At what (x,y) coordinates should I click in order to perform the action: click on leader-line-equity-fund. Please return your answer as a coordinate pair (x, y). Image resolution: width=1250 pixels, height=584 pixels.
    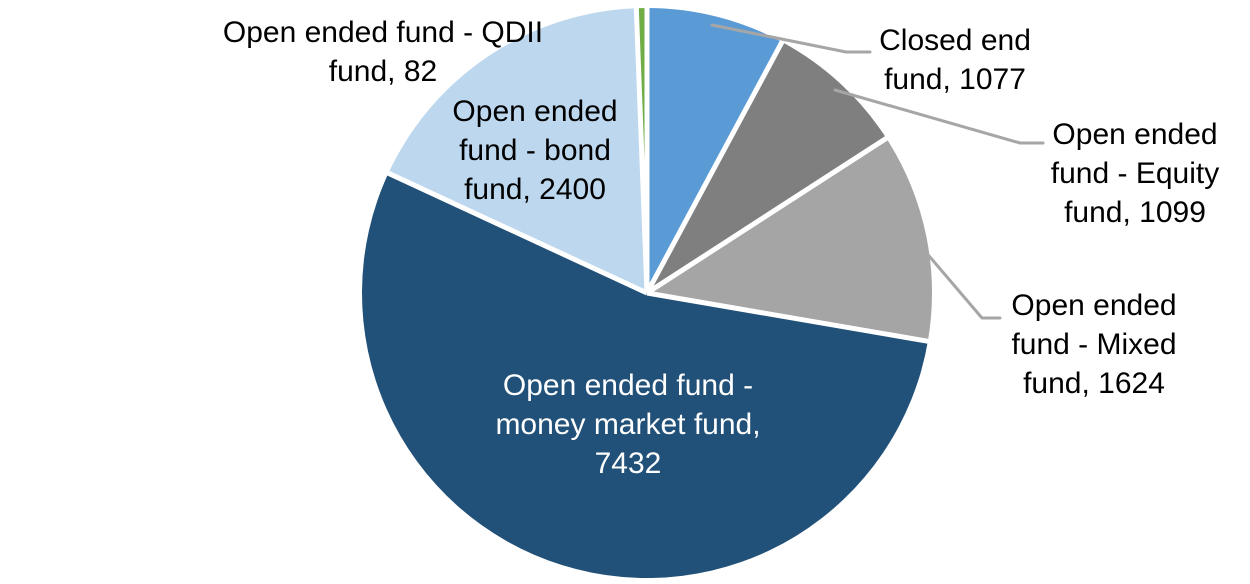
    Looking at the image, I should click on (939, 116).